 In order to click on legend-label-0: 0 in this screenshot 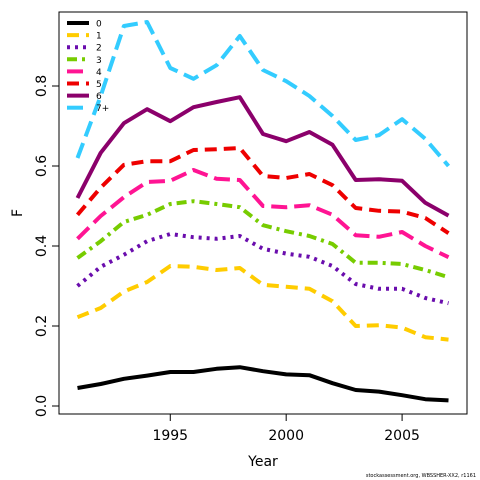, I will do `click(99, 25)`.